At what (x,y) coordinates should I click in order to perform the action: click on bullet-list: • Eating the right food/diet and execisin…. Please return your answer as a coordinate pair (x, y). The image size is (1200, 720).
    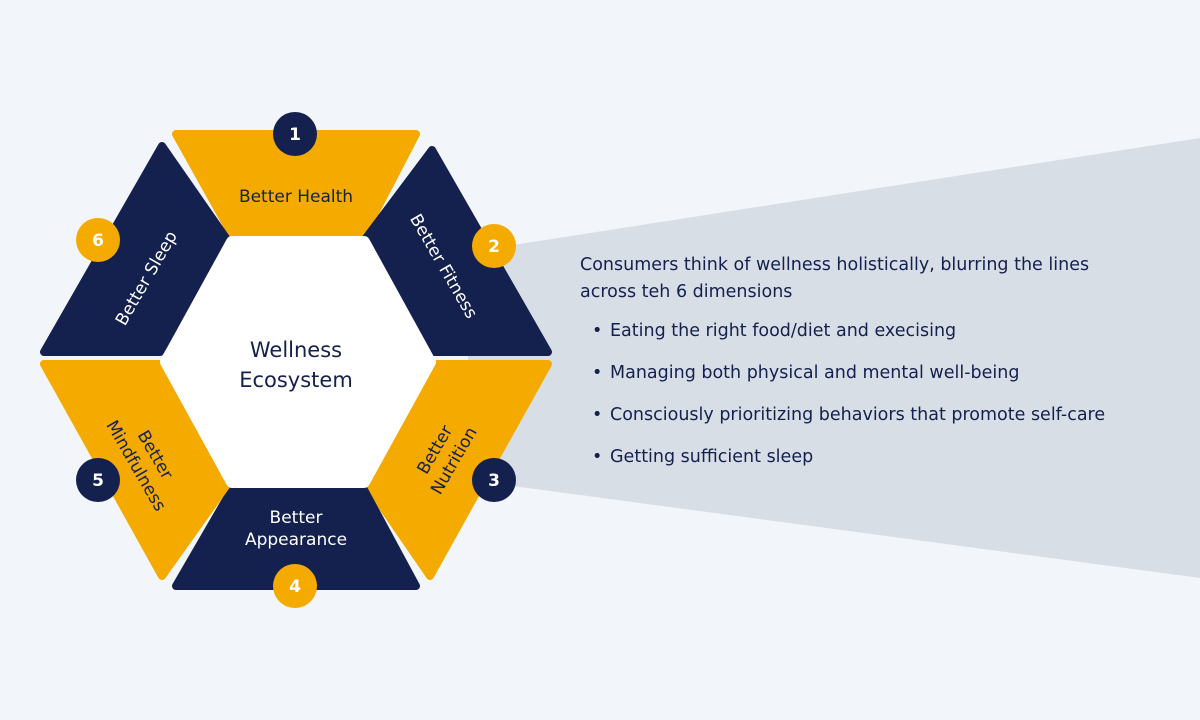
    Looking at the image, I should click on (880, 394).